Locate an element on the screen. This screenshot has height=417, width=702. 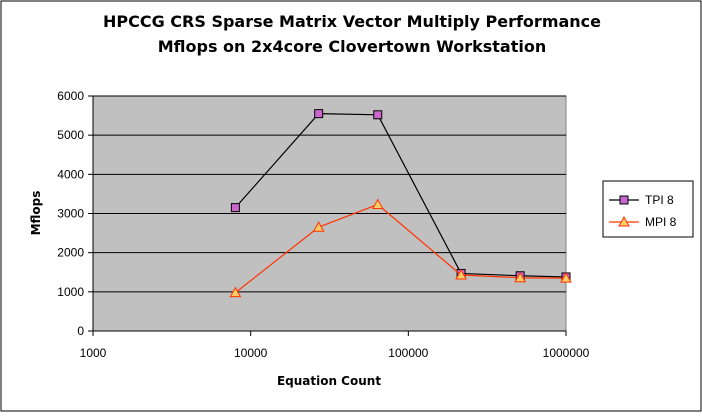
y-tick-label: 0 is located at coordinates (80, 331).